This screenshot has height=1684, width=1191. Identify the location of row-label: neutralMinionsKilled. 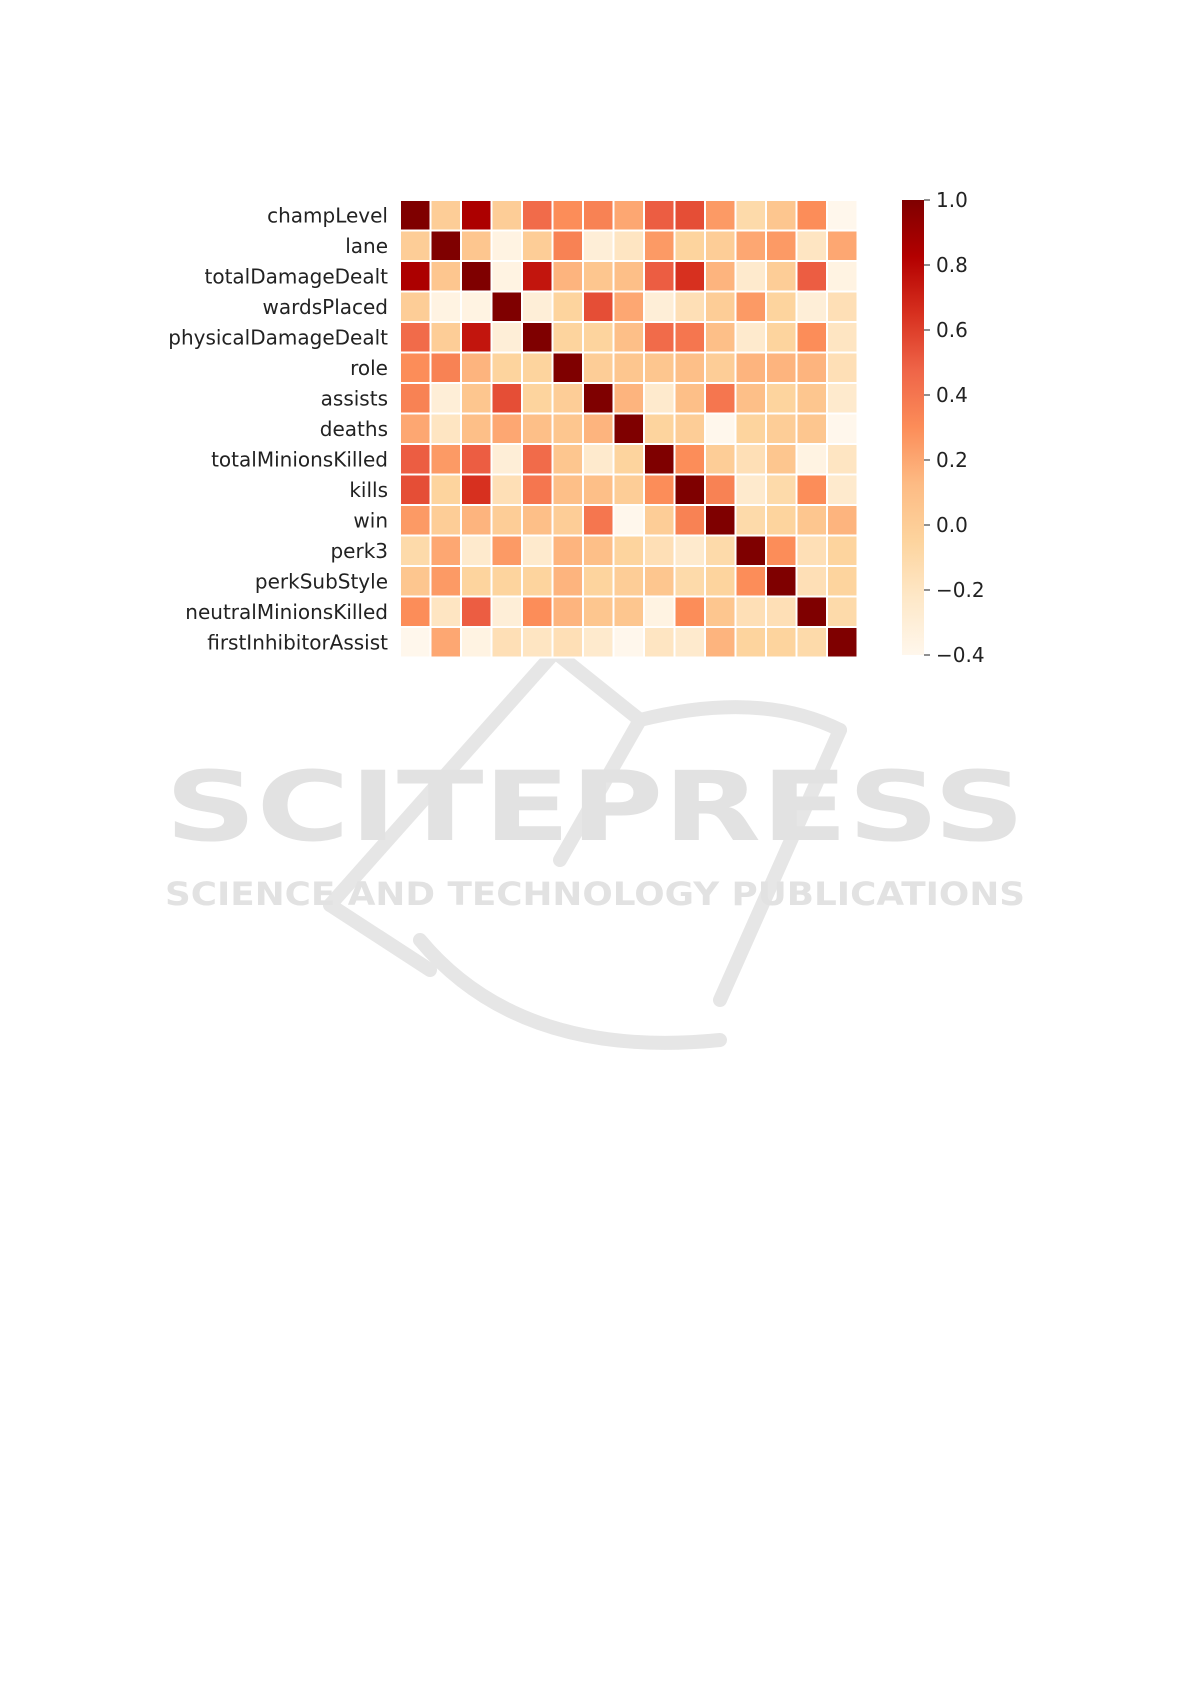
(286, 612).